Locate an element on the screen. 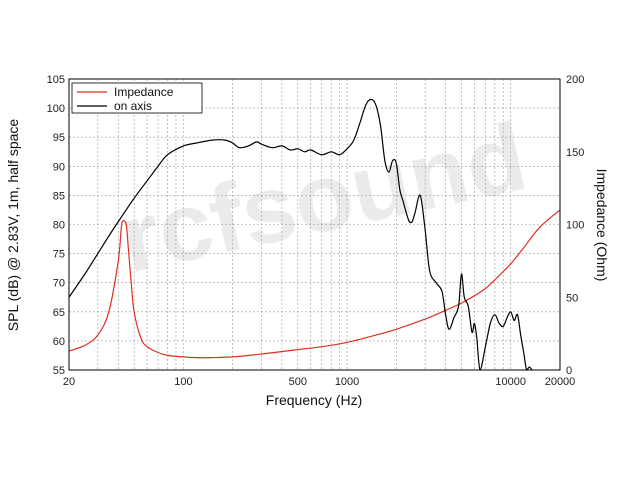 The width and height of the screenshot is (630, 480). y-axis-label: SPL (dB) @ 2.83V, 1m, half space is located at coordinates (13, 225).